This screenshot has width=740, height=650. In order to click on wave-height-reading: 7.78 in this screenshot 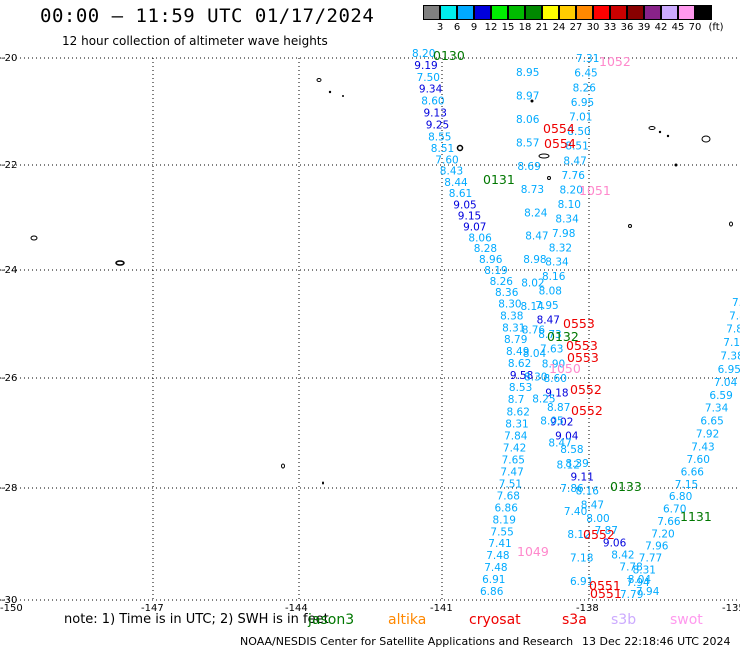, I will do `click(630, 568)`.